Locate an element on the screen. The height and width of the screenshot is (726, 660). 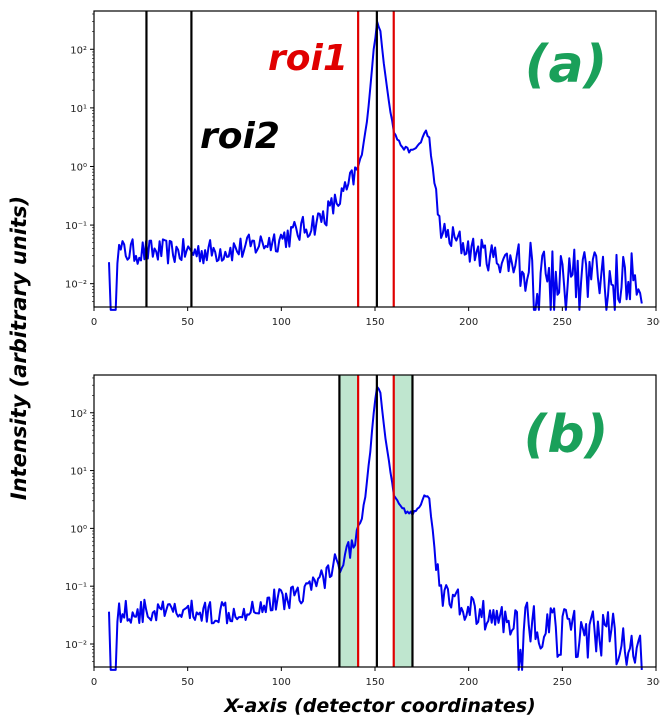
y-axis-label: Intensity (arbitrary units) is located at coordinates (19, 348).